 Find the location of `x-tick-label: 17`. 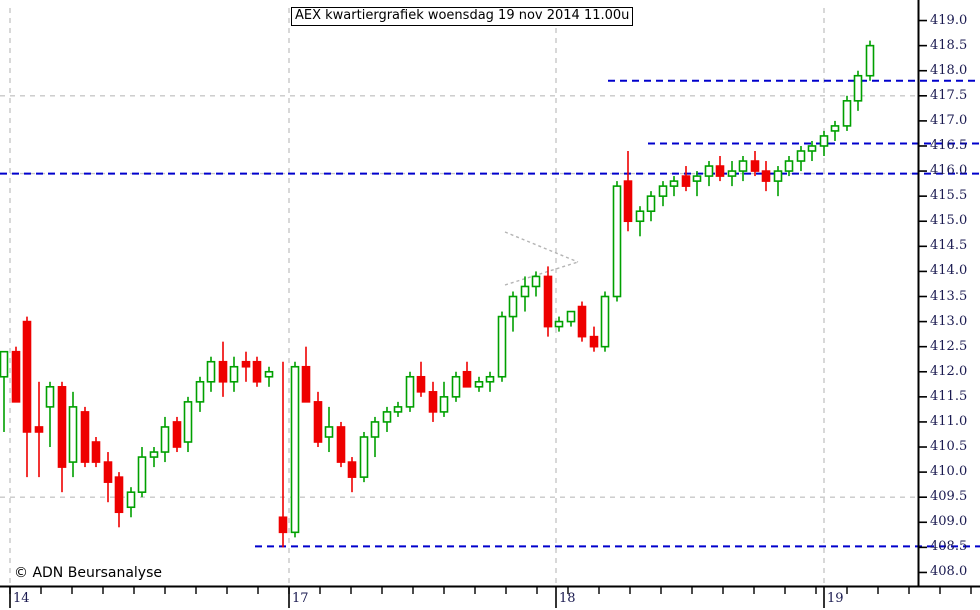

x-tick-label: 17 is located at coordinates (300, 598).